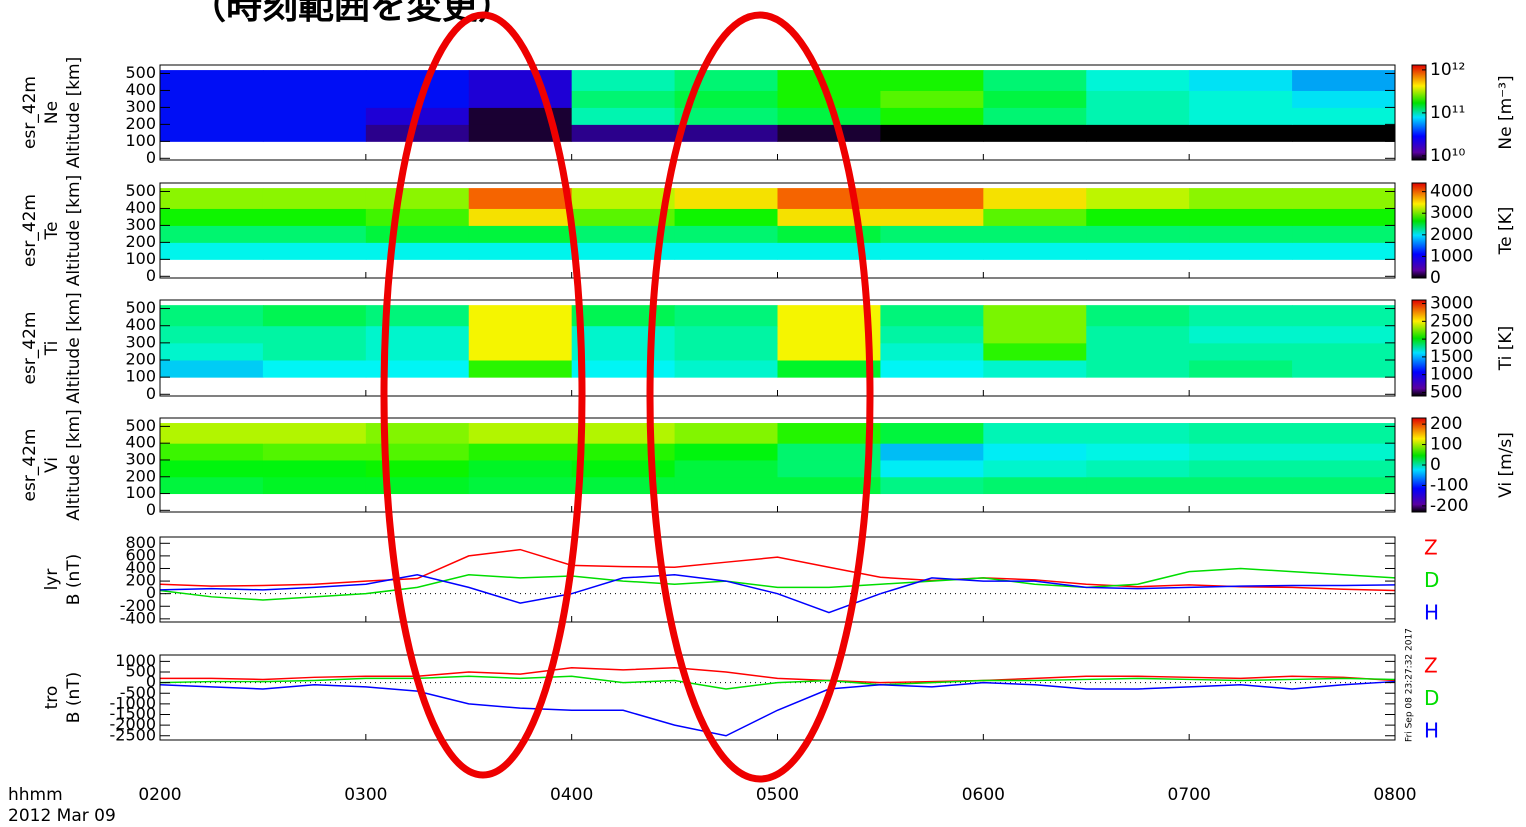  I want to click on y-tick-label: -2000, so click(133, 724).